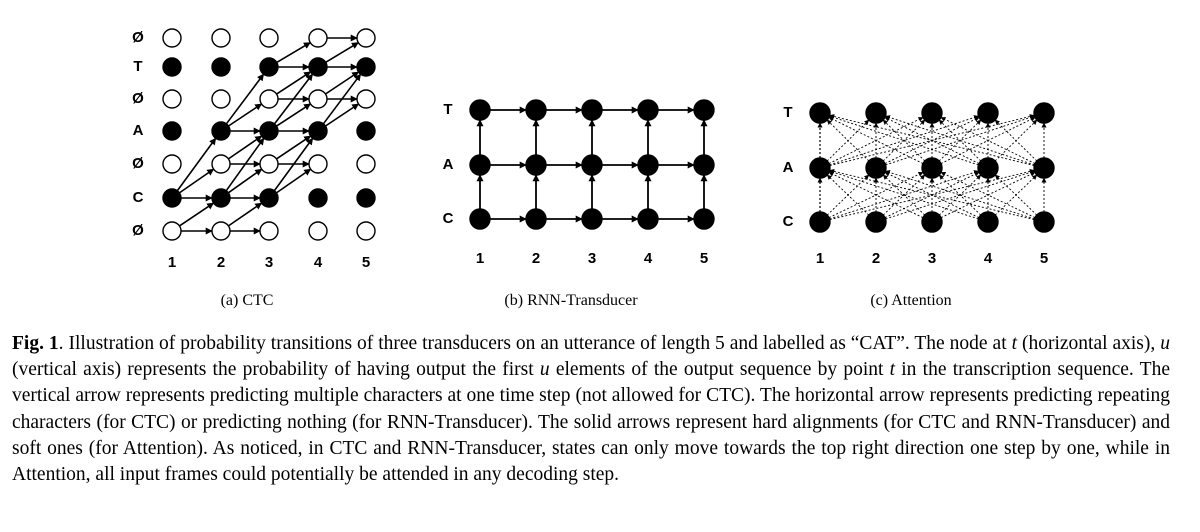 The height and width of the screenshot is (532, 1200). What do you see at coordinates (480, 258) in the screenshot?
I see `rnnt-col-label: 1` at bounding box center [480, 258].